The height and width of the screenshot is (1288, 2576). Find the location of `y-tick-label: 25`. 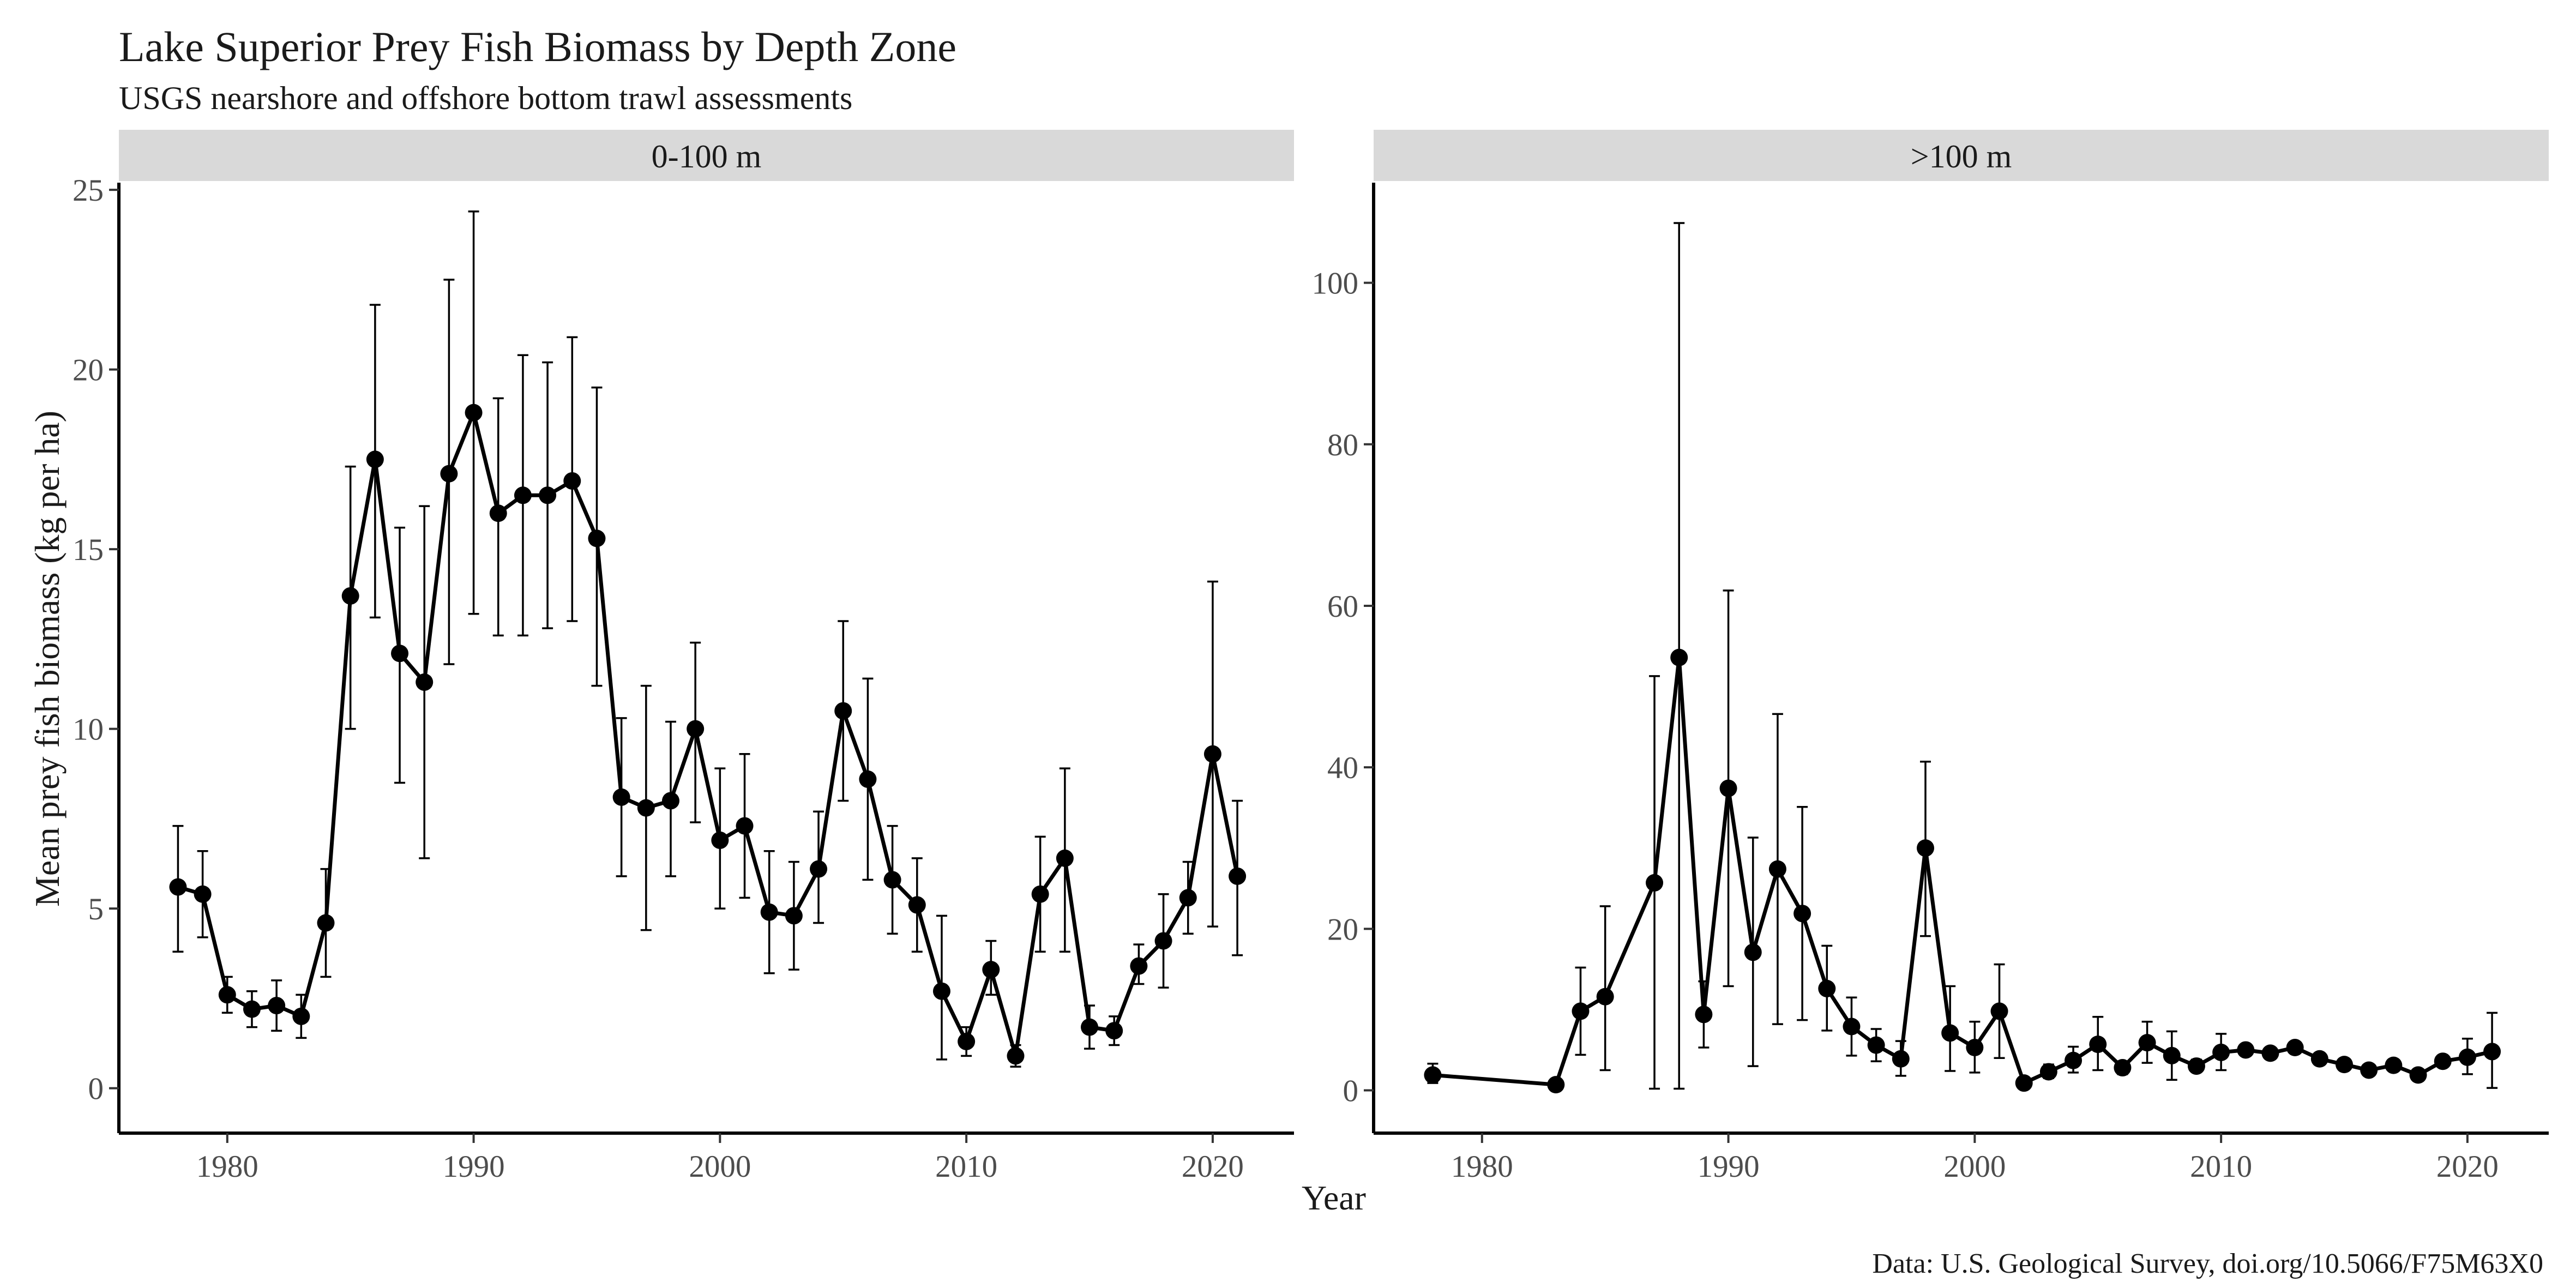

y-tick-label: 25 is located at coordinates (88, 190).